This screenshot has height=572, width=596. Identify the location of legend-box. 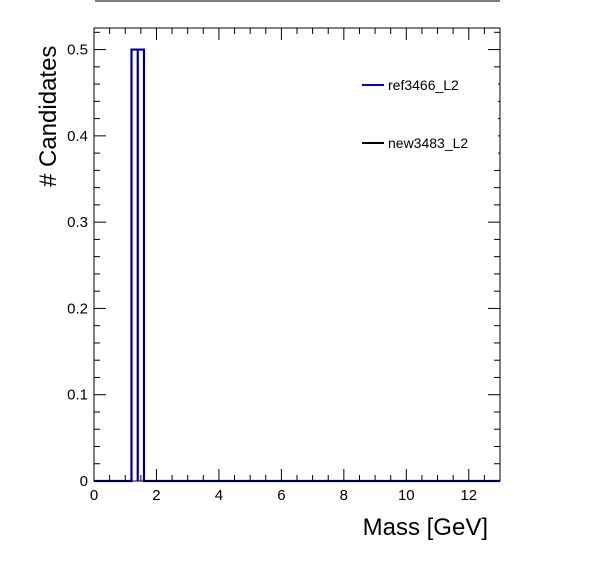
(429, 120).